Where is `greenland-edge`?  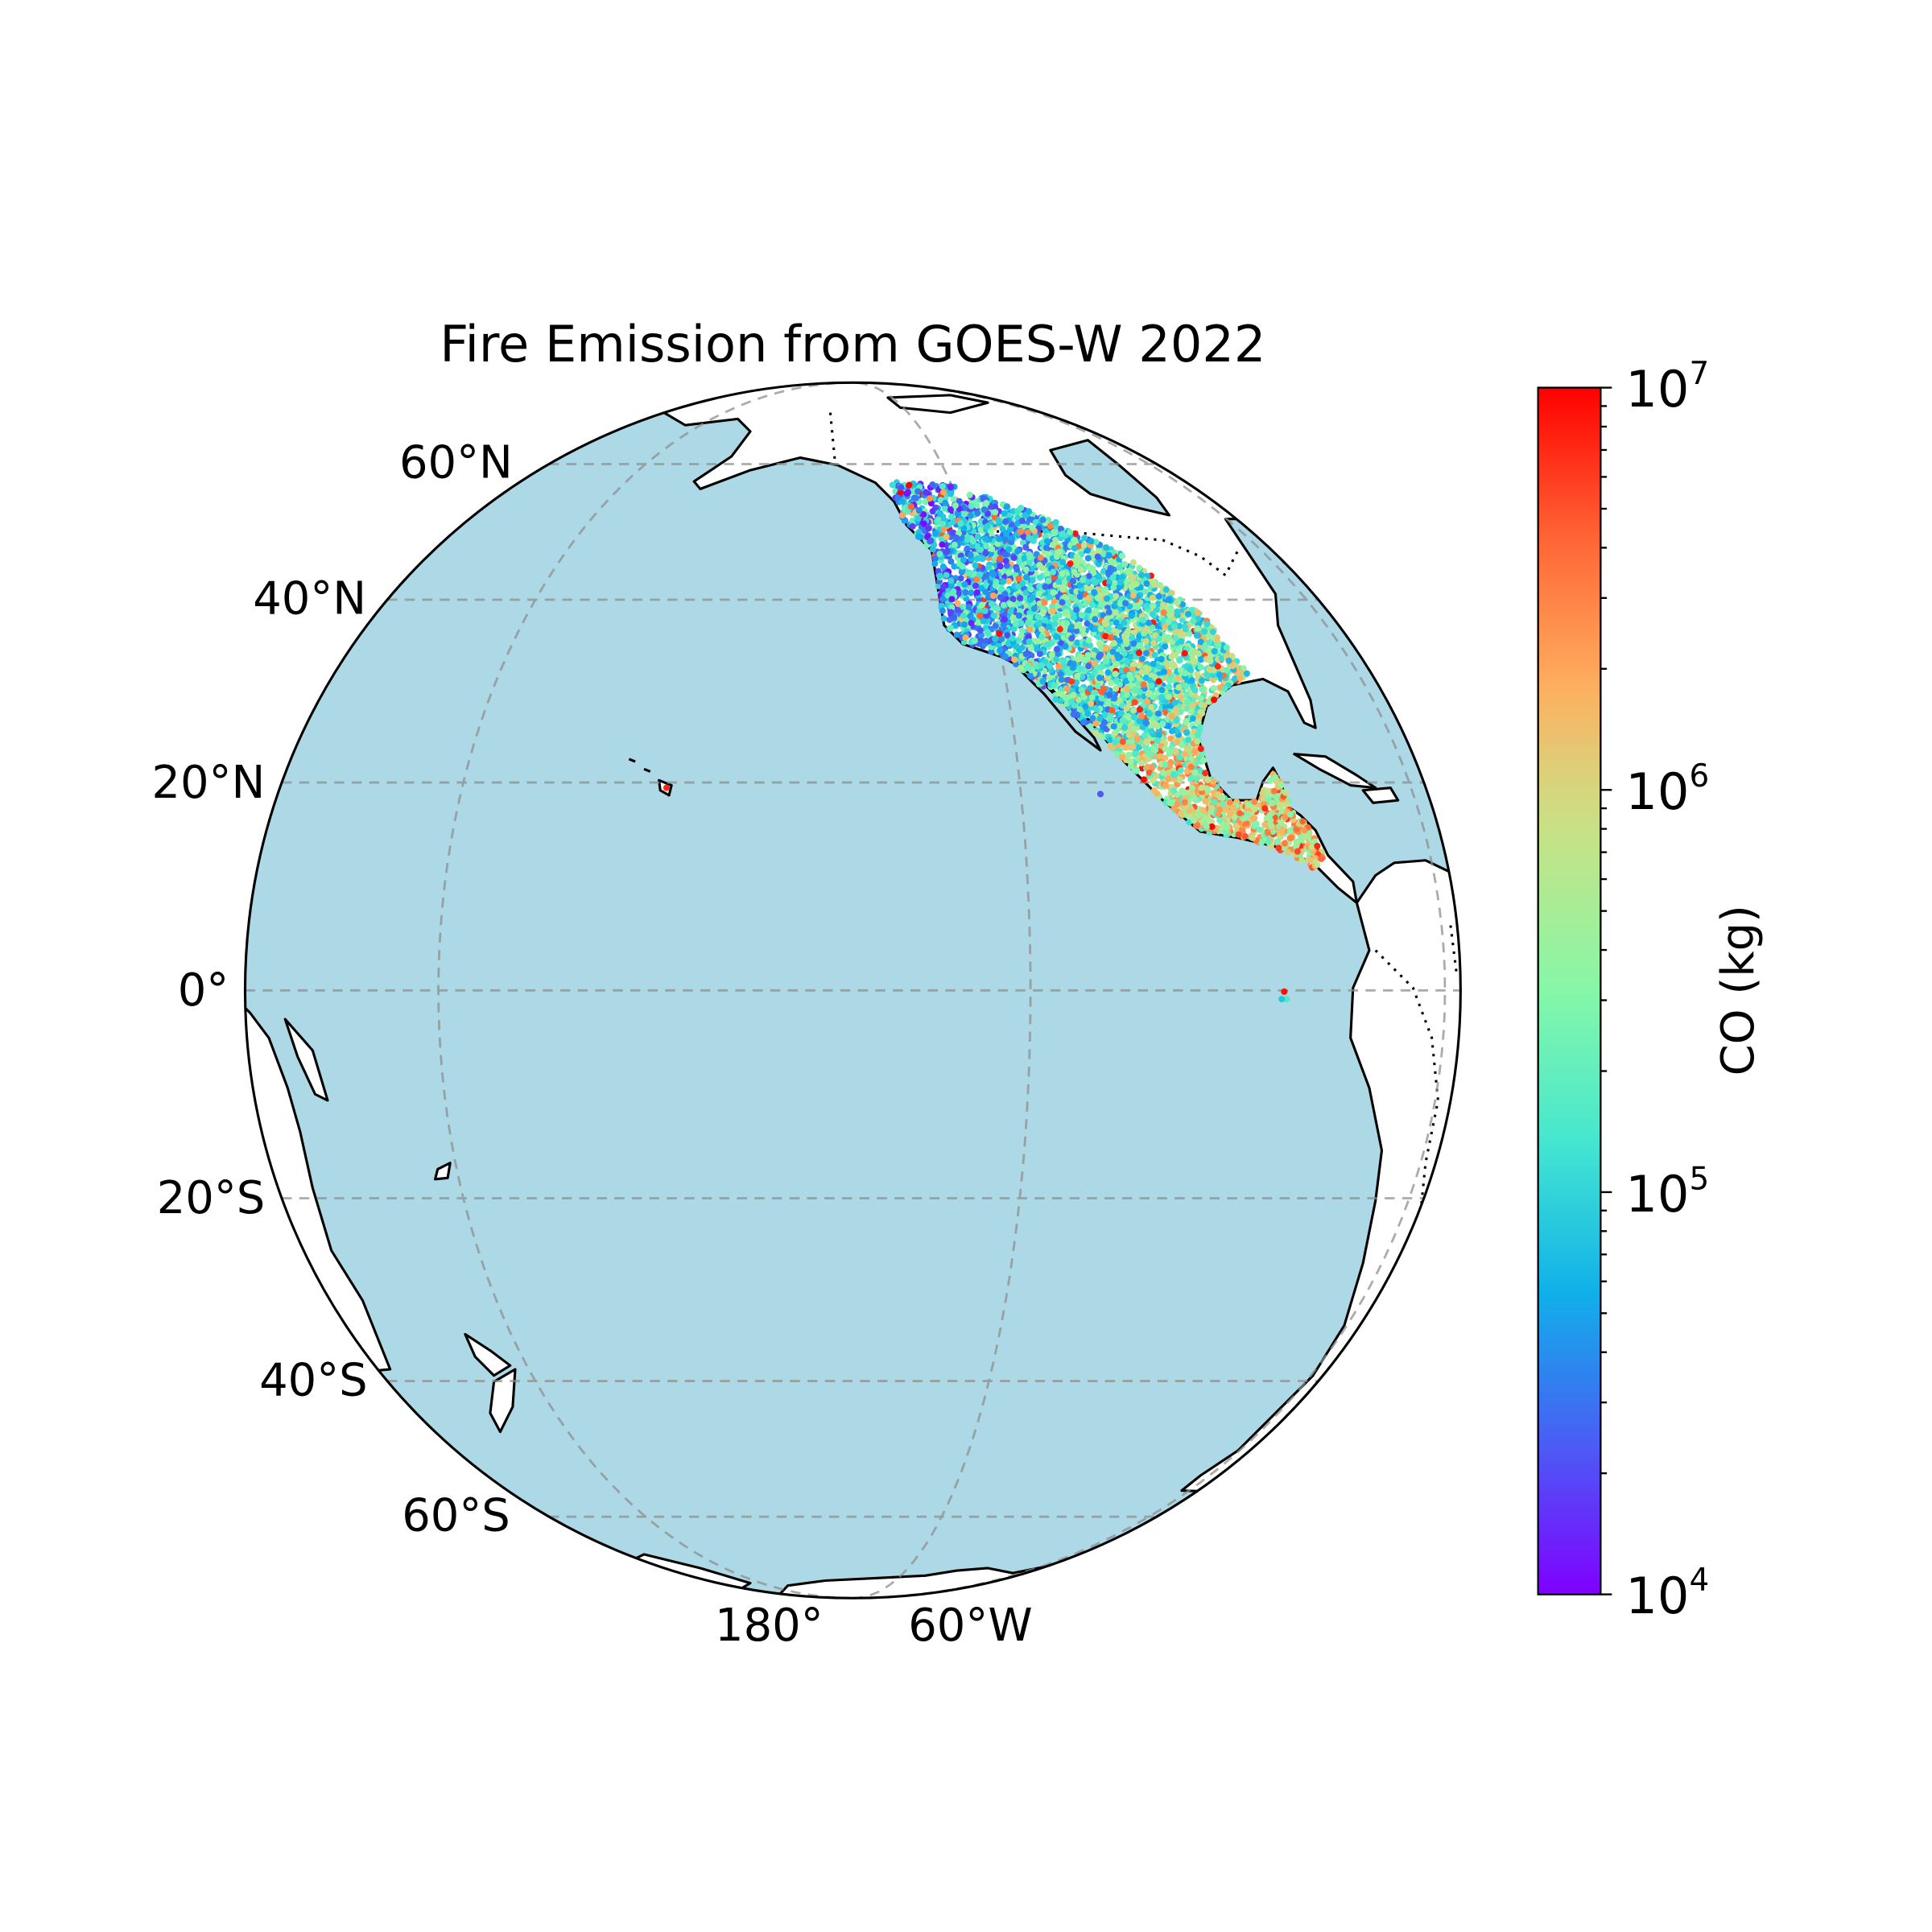
greenland-edge is located at coordinates (937, 404).